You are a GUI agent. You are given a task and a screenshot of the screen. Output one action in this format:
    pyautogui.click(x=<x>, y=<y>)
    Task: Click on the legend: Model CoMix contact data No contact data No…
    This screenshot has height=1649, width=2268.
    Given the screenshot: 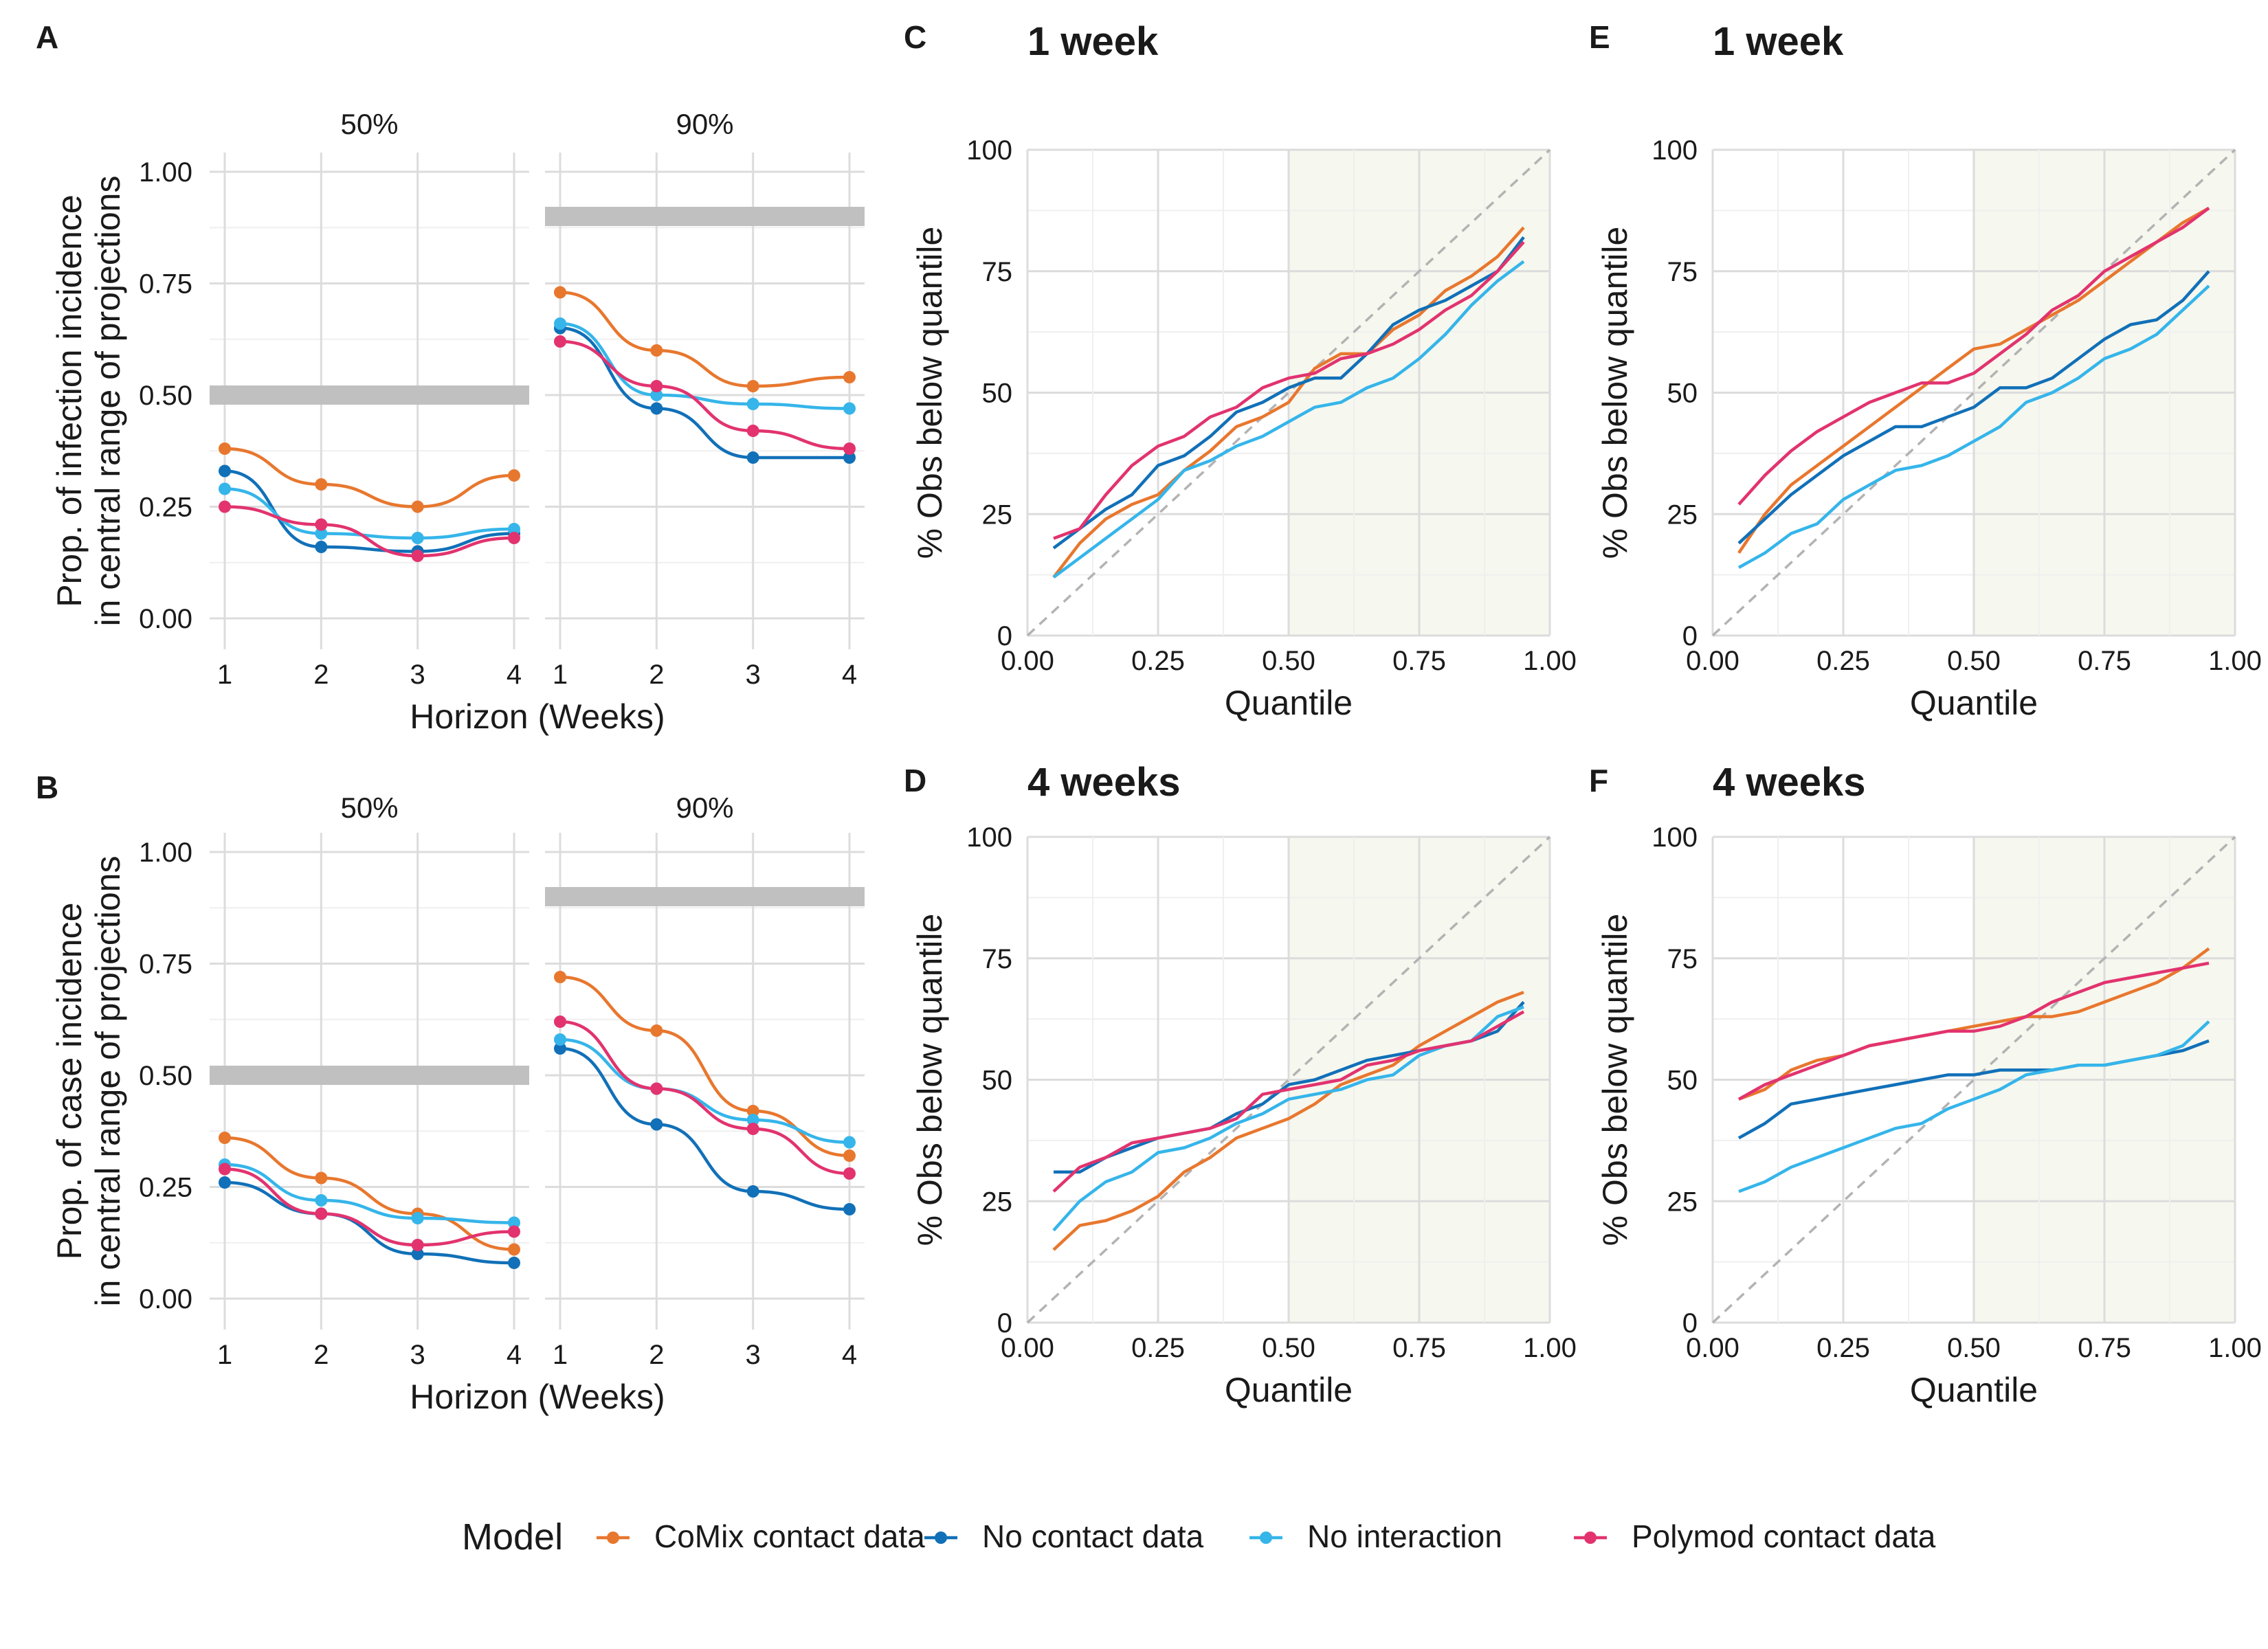 What is the action you would take?
    pyautogui.click(x=1199, y=1537)
    